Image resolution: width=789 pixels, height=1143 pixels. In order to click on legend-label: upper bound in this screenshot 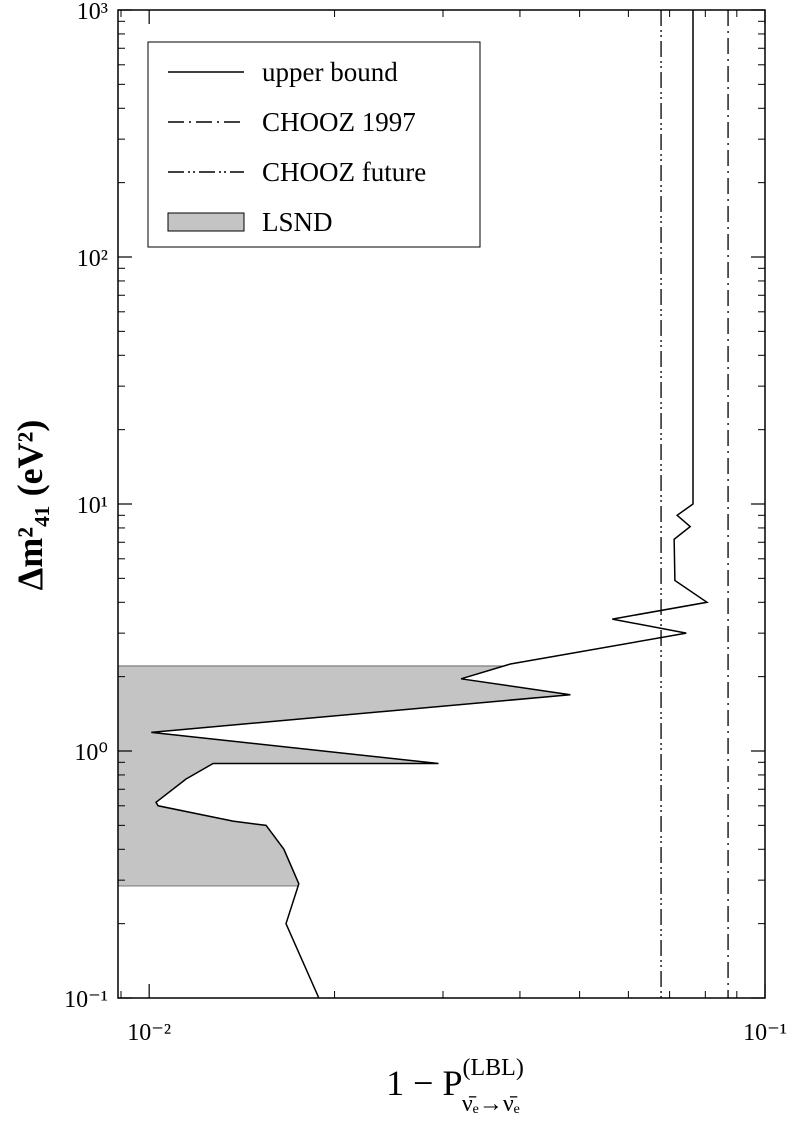, I will do `click(330, 72)`.